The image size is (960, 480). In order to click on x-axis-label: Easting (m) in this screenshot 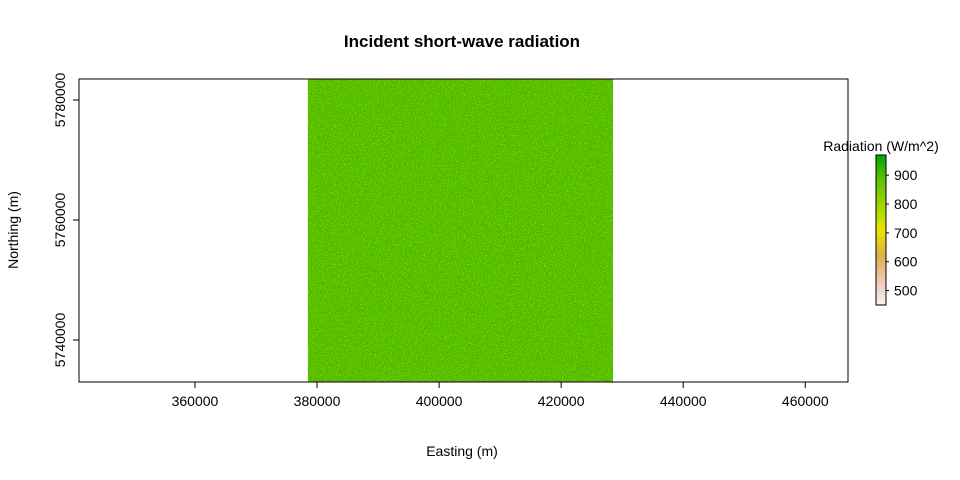, I will do `click(462, 451)`.